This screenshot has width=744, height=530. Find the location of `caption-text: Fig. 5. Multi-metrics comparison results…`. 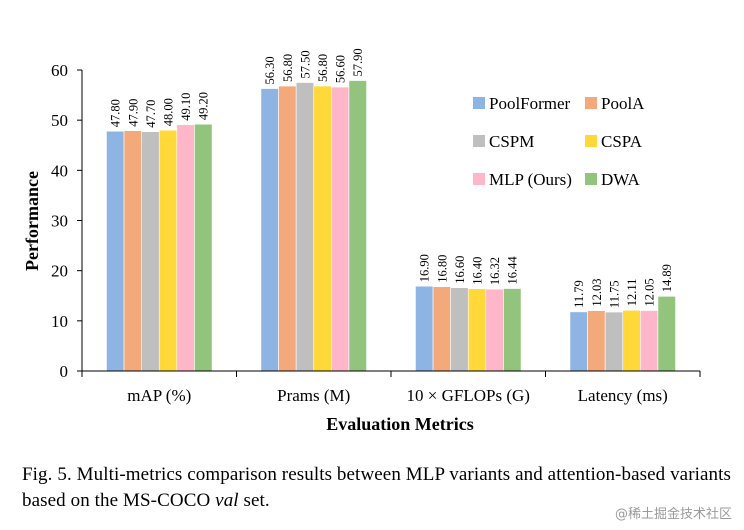

caption-text: Fig. 5. Multi-metrics comparison results… is located at coordinates (377, 487).